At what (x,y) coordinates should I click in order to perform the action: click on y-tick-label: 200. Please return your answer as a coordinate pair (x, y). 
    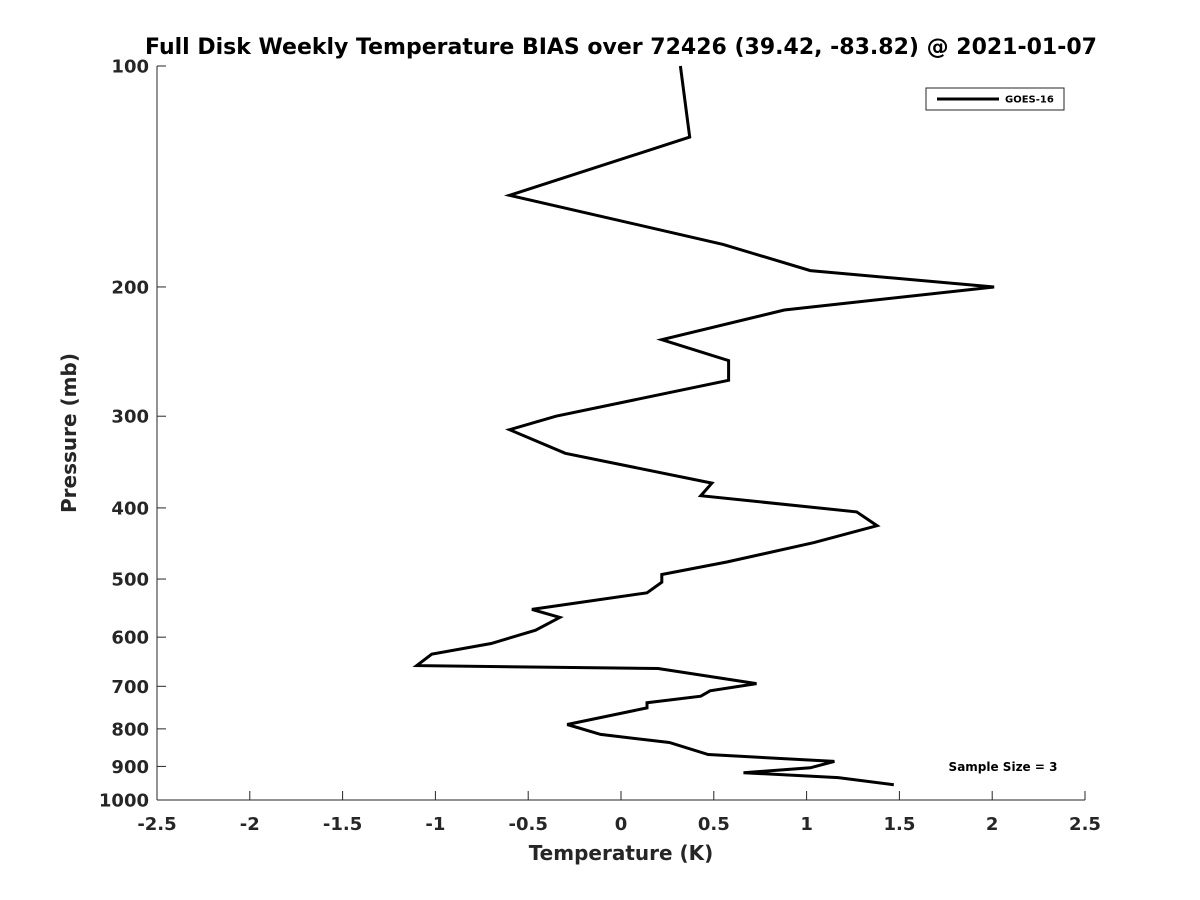
    Looking at the image, I should click on (130, 287).